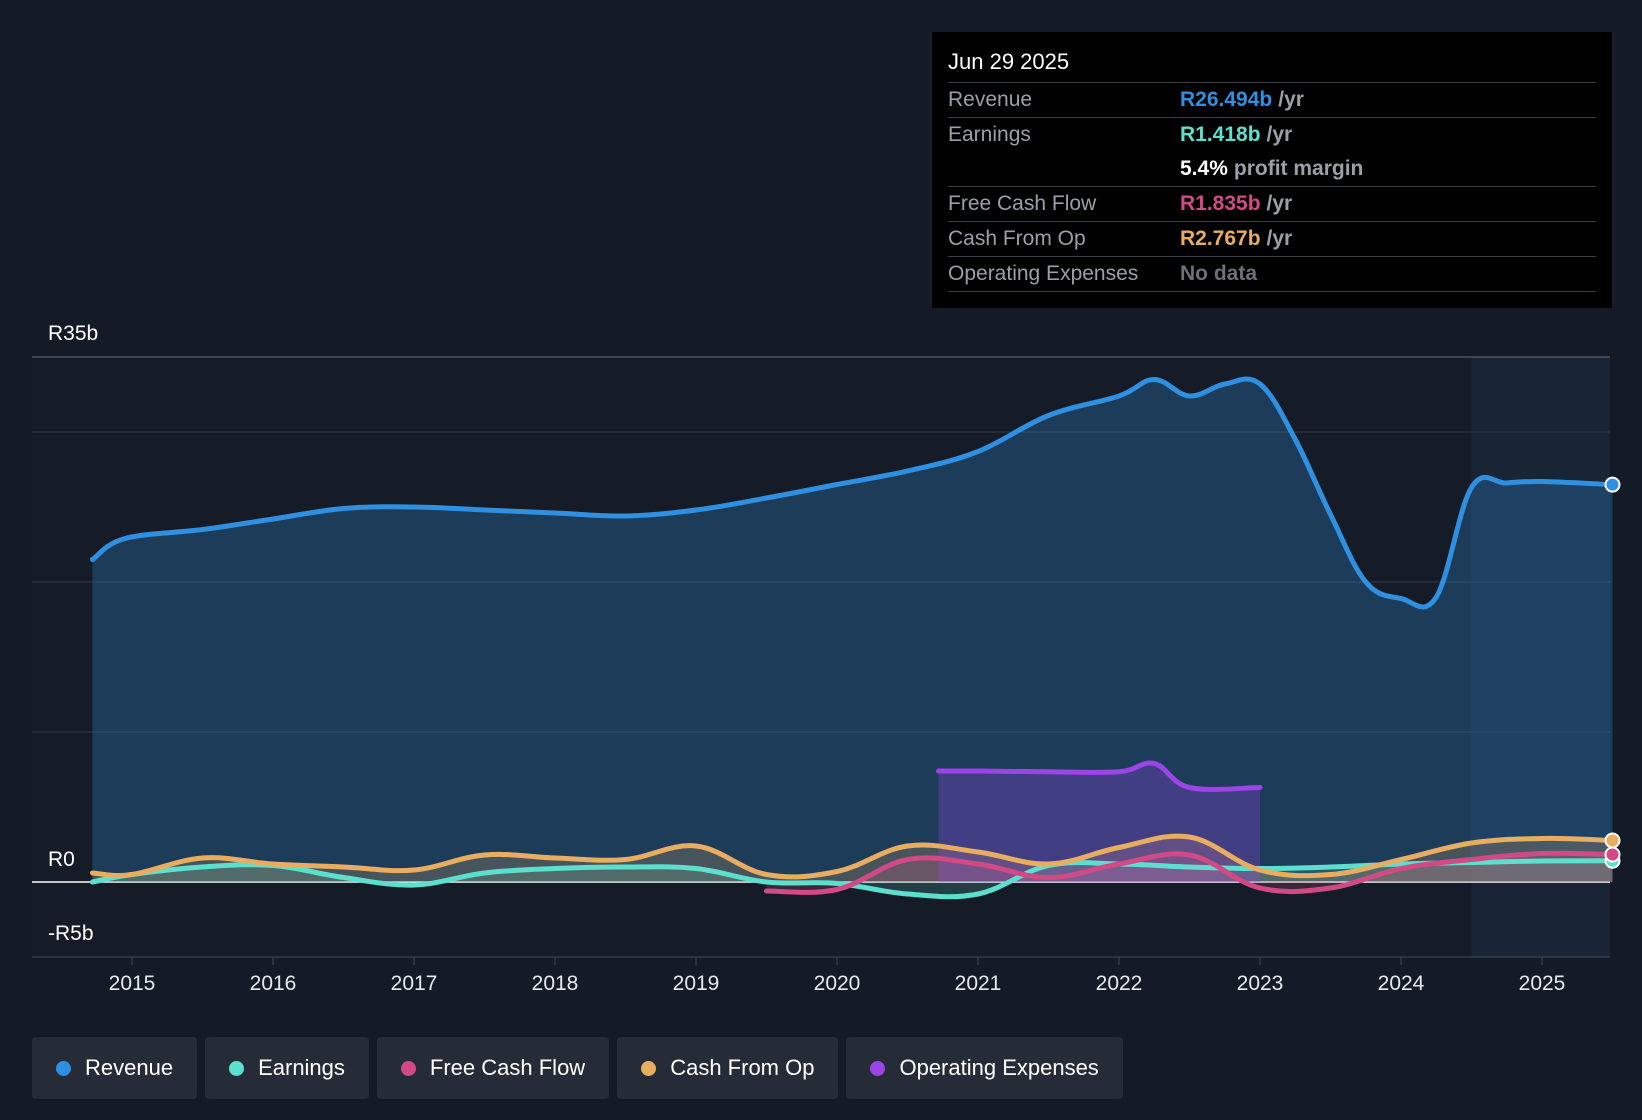  What do you see at coordinates (301, 1067) in the screenshot?
I see `legend-label: Earnings` at bounding box center [301, 1067].